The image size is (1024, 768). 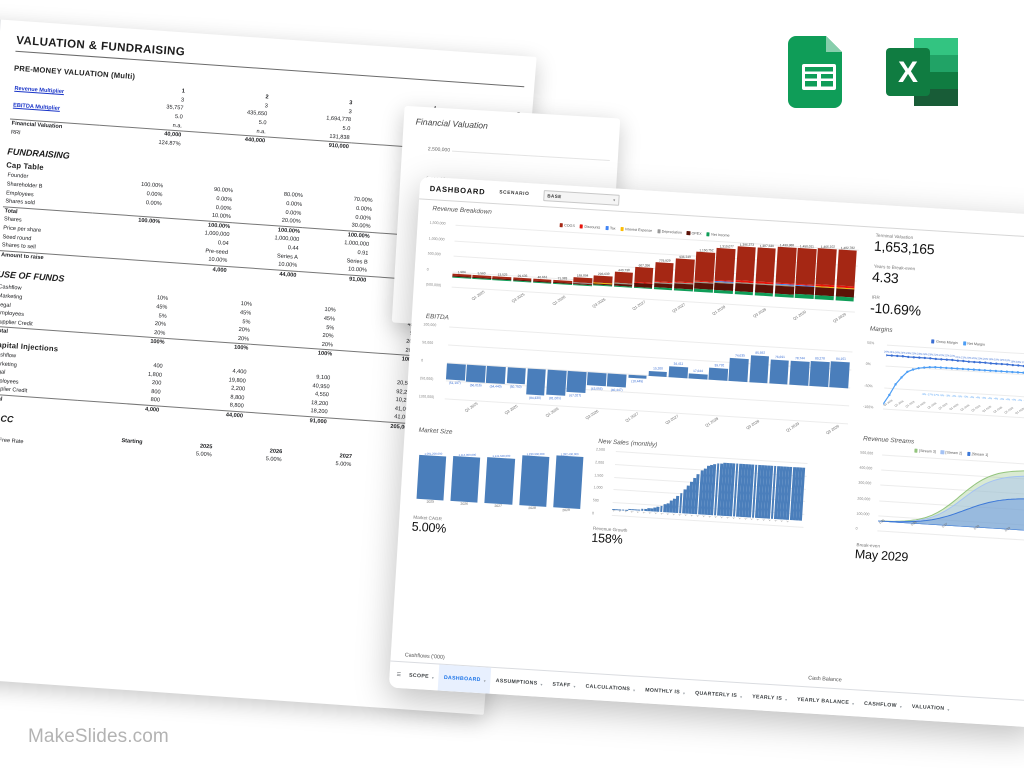 What do you see at coordinates (765, 270) in the screenshot?
I see `bar: 1,387,630` at bounding box center [765, 270].